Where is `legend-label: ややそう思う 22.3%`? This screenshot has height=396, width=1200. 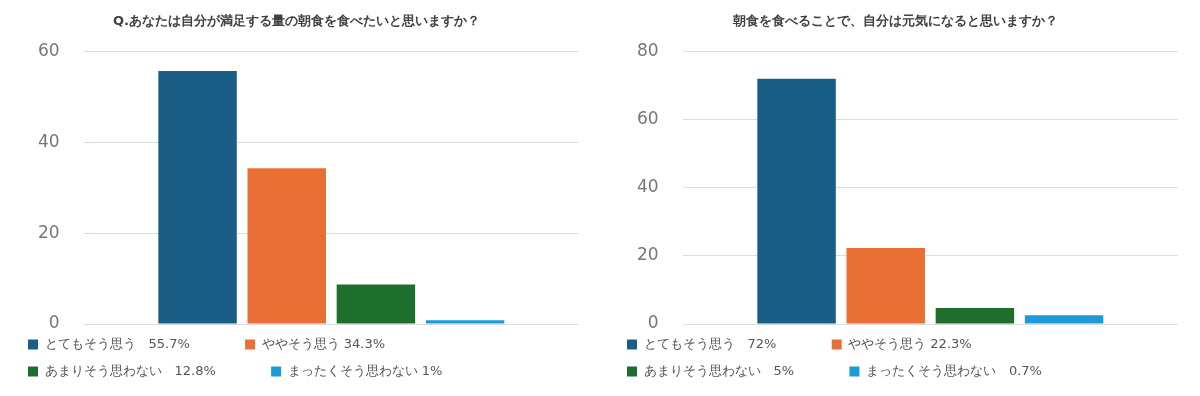 legend-label: ややそう思う 22.3% is located at coordinates (930, 343).